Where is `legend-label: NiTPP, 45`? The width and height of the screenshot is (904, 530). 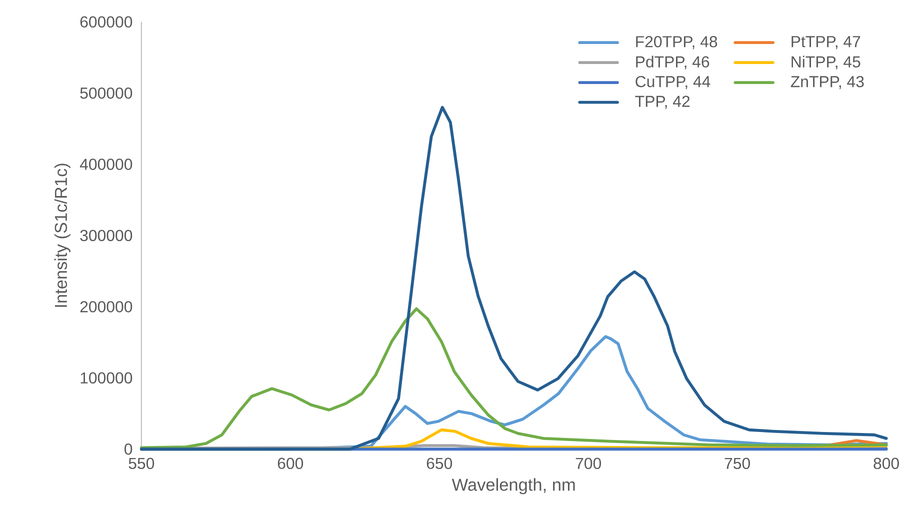
legend-label: NiTPP, 45 is located at coordinates (826, 63).